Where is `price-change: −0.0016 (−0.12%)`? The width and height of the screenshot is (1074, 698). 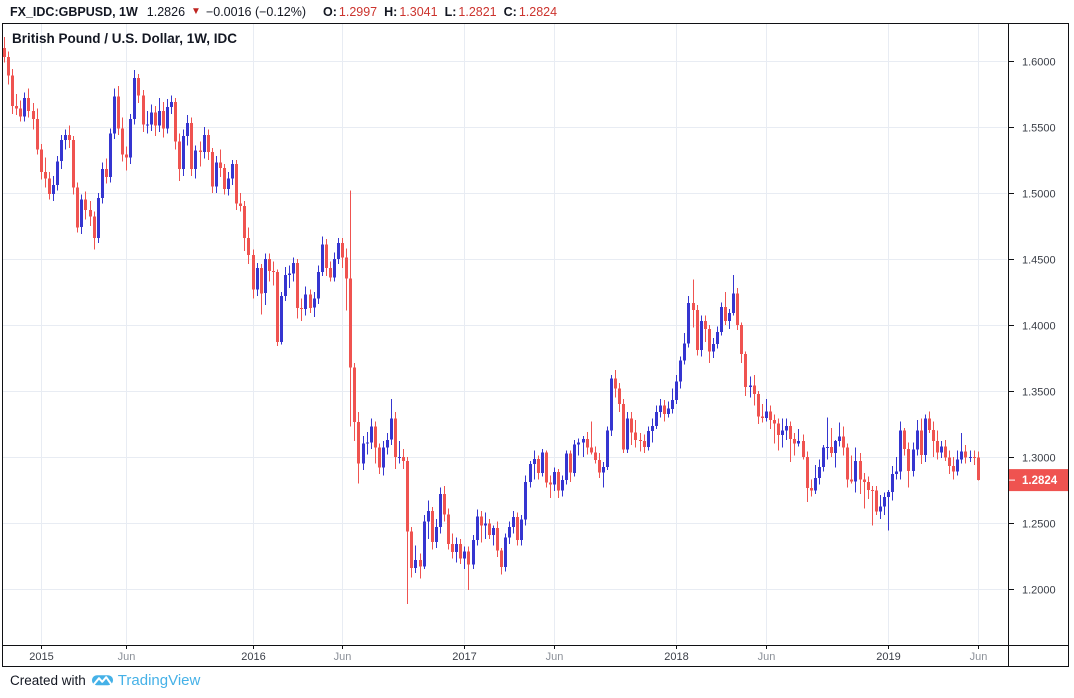 price-change: −0.0016 (−0.12%) is located at coordinates (256, 11).